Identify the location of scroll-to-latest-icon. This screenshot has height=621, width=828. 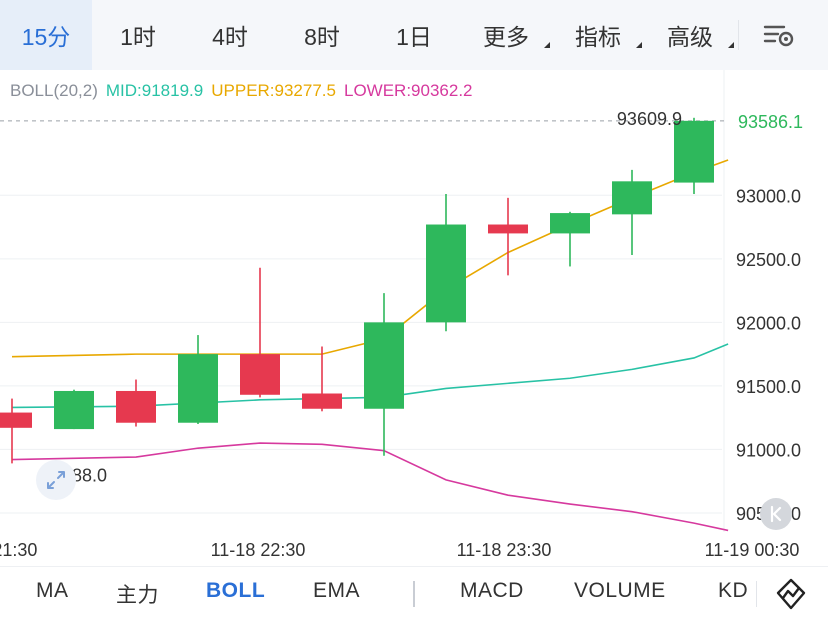
(776, 514).